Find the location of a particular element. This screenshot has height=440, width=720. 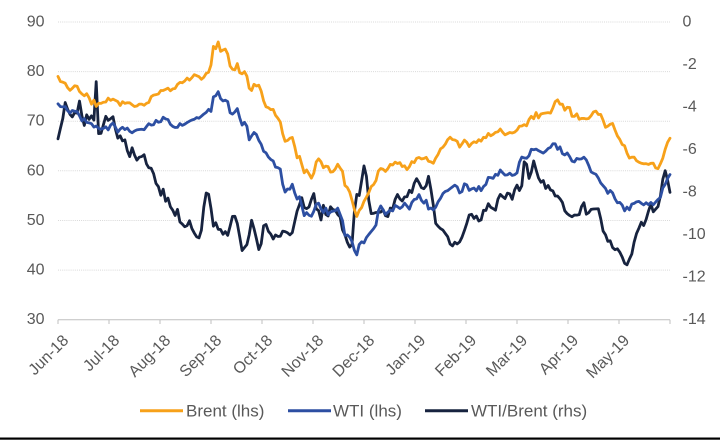

svg-text: 40 is located at coordinates (36, 270).